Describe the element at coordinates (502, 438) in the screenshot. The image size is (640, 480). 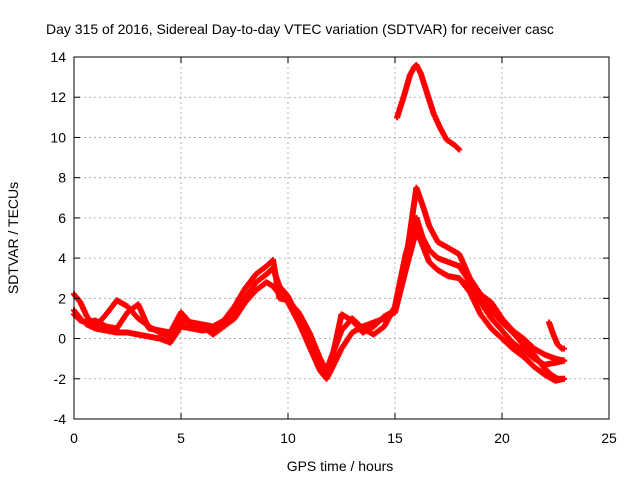
I see `x-tick-label: 20` at that location.